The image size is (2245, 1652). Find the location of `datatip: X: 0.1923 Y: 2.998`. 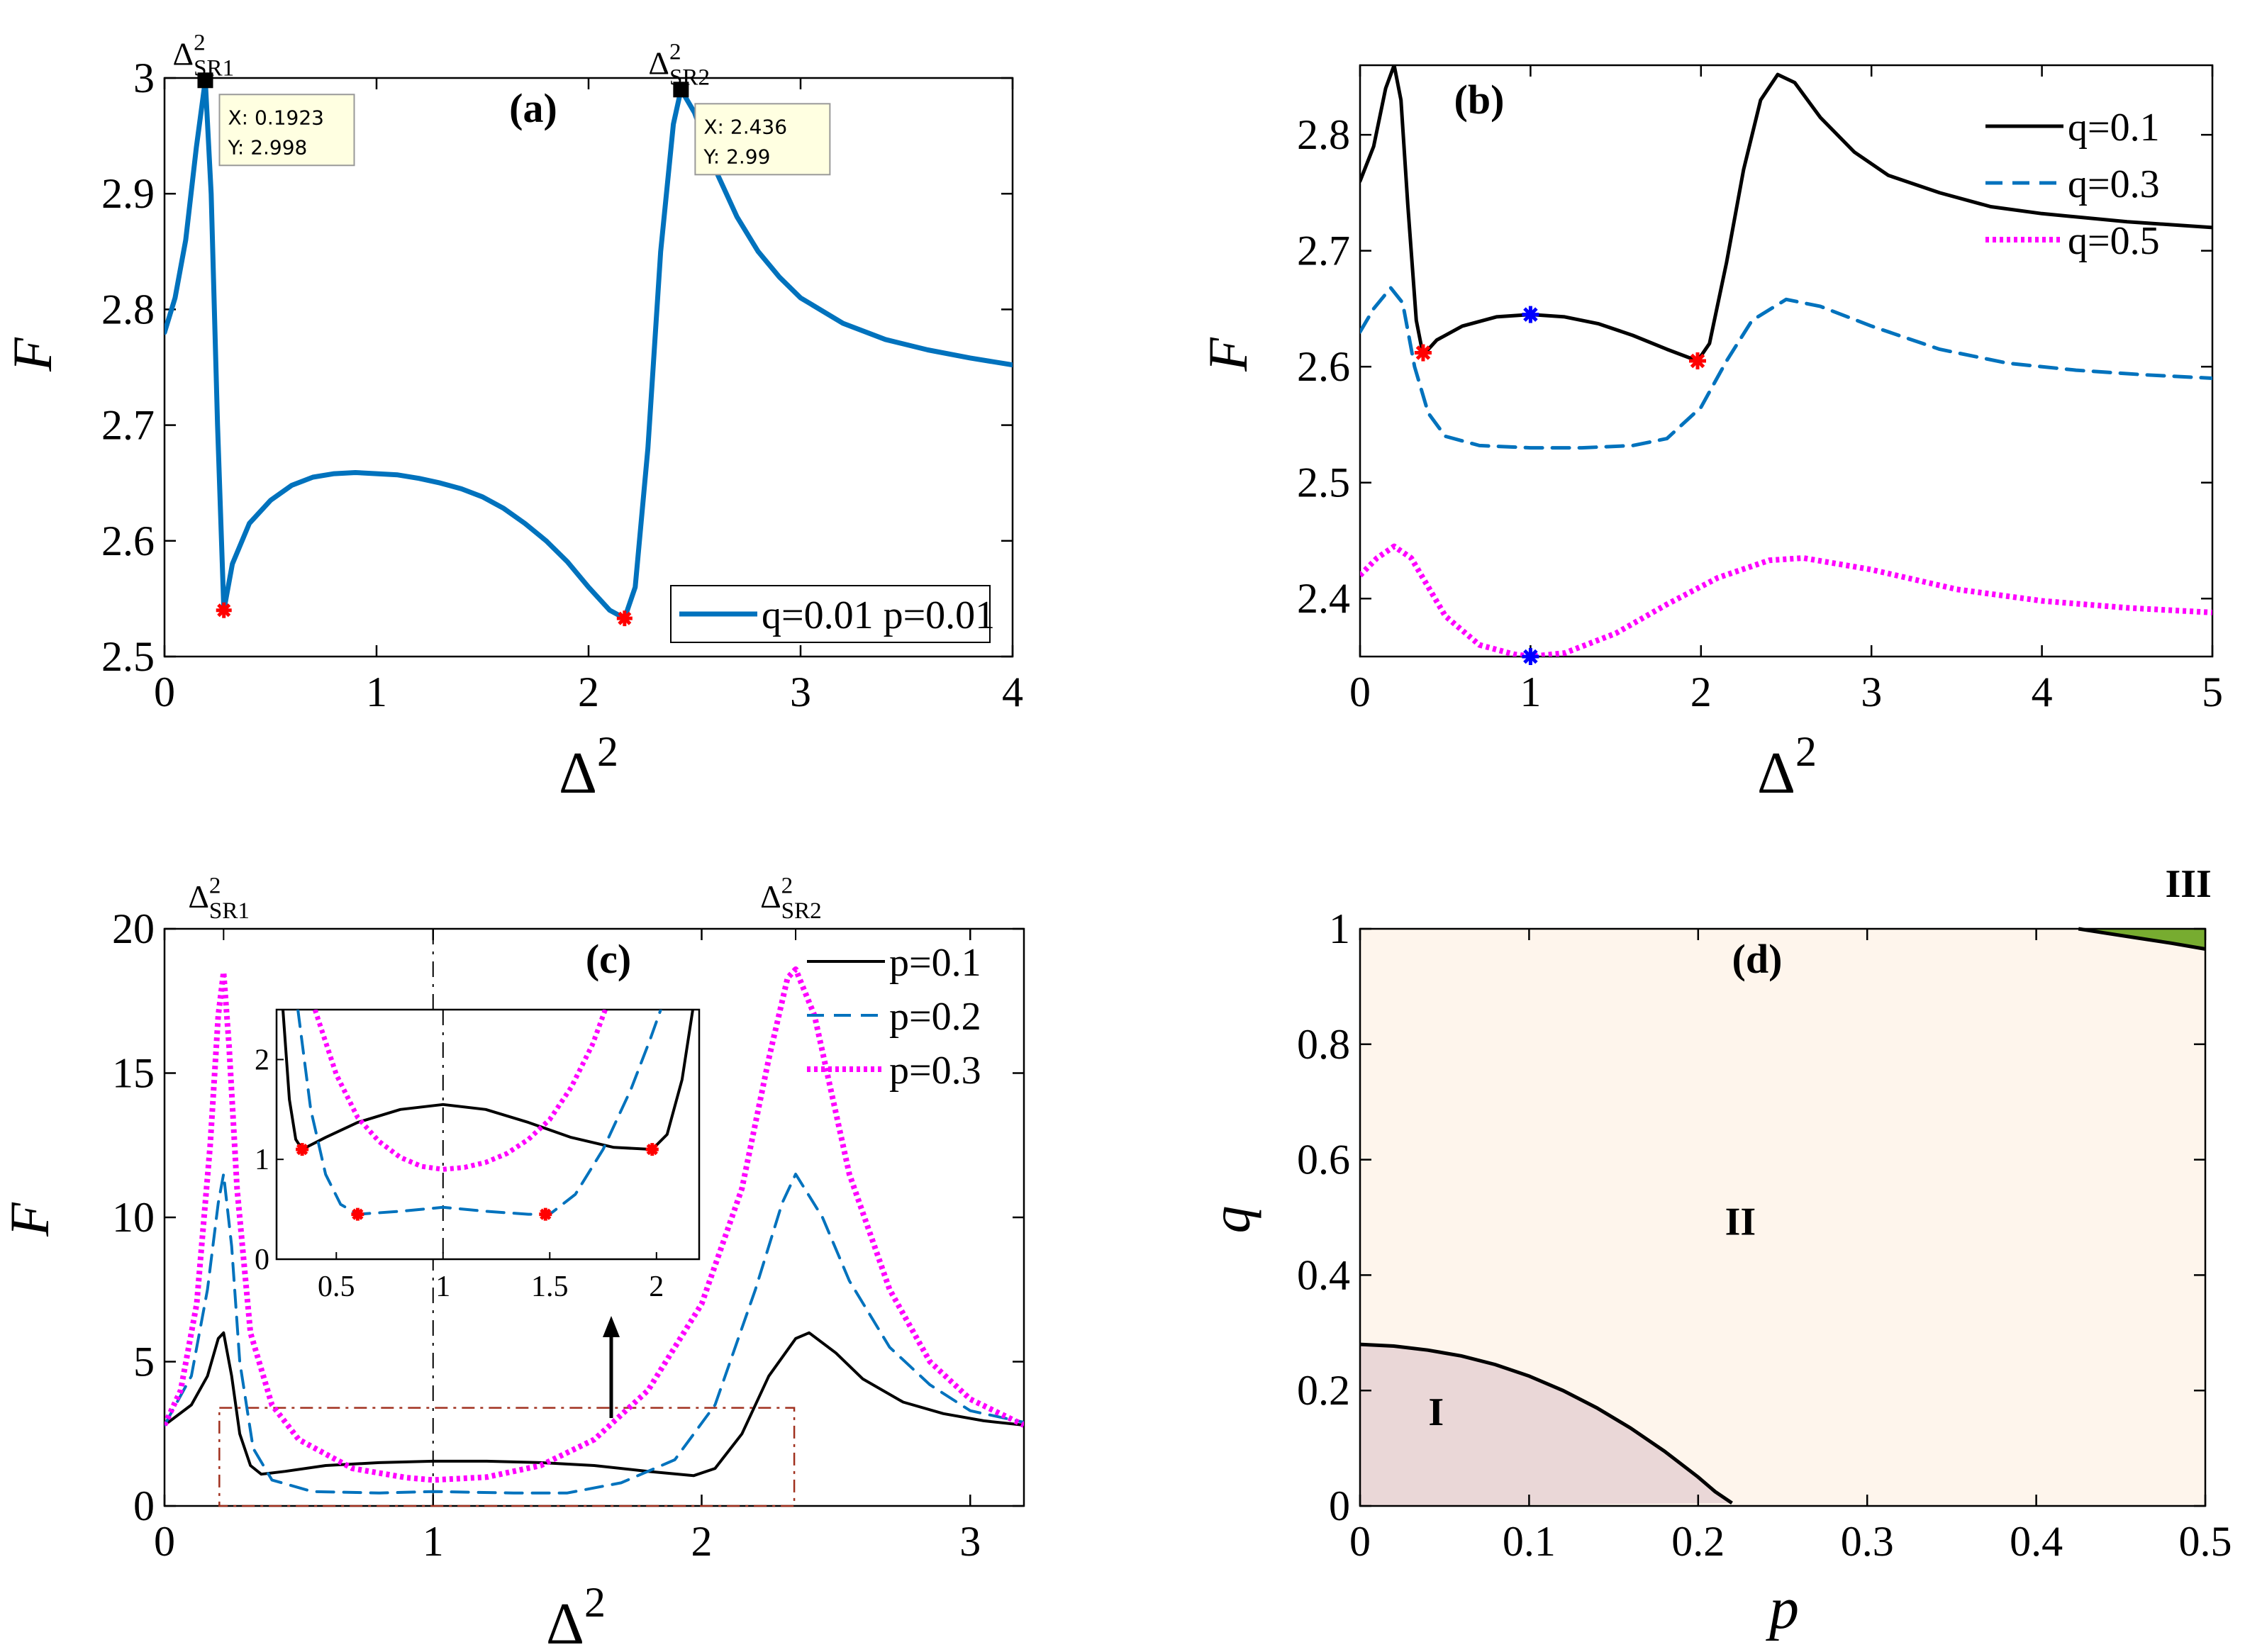

datatip: X: 0.1923 Y: 2.998 is located at coordinates (287, 130).